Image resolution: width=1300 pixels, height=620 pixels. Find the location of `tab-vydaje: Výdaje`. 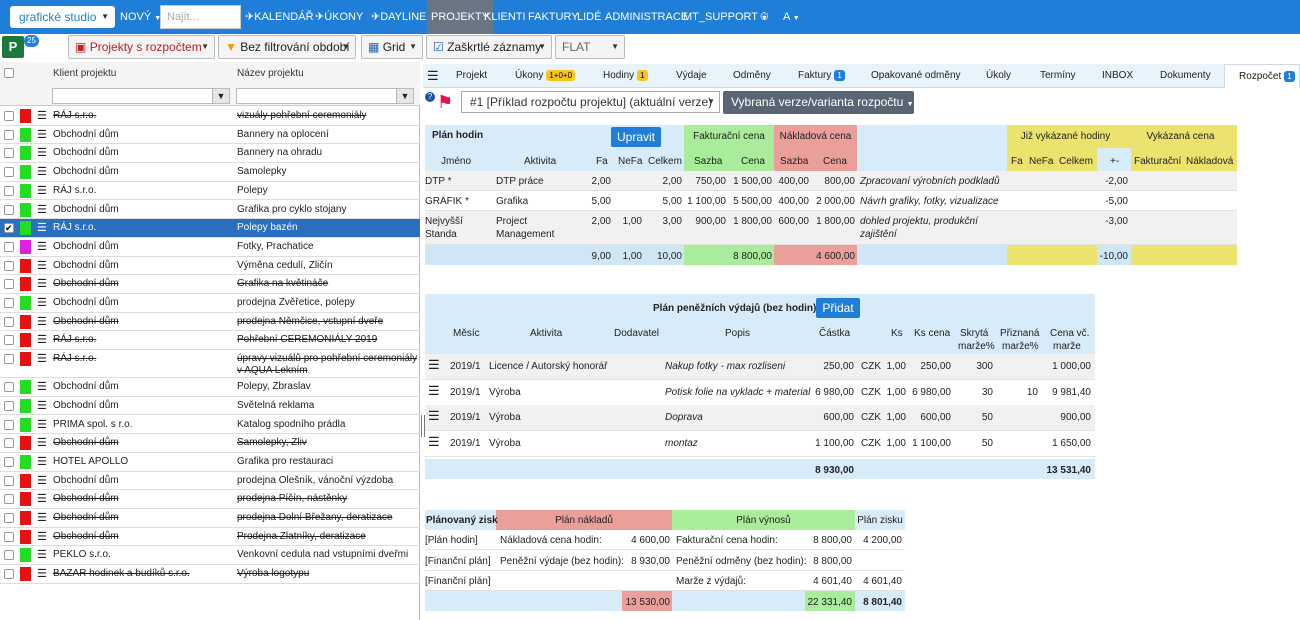

tab-vydaje: Výdaje is located at coordinates (691, 75).